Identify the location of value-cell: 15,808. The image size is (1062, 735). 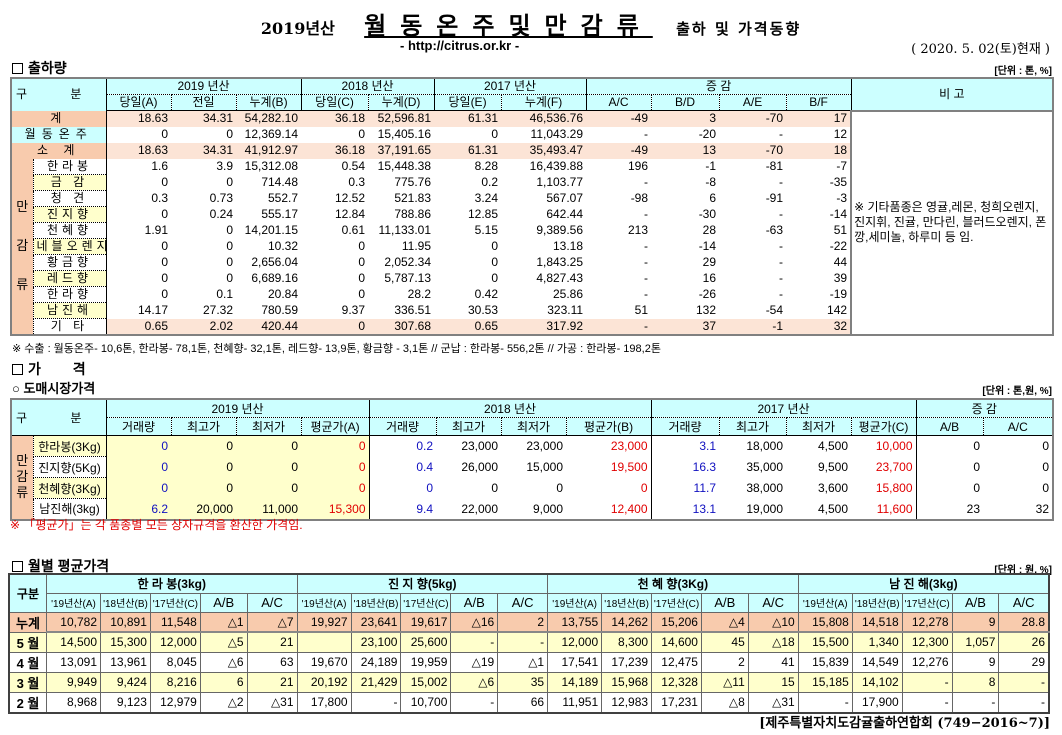
(825, 622).